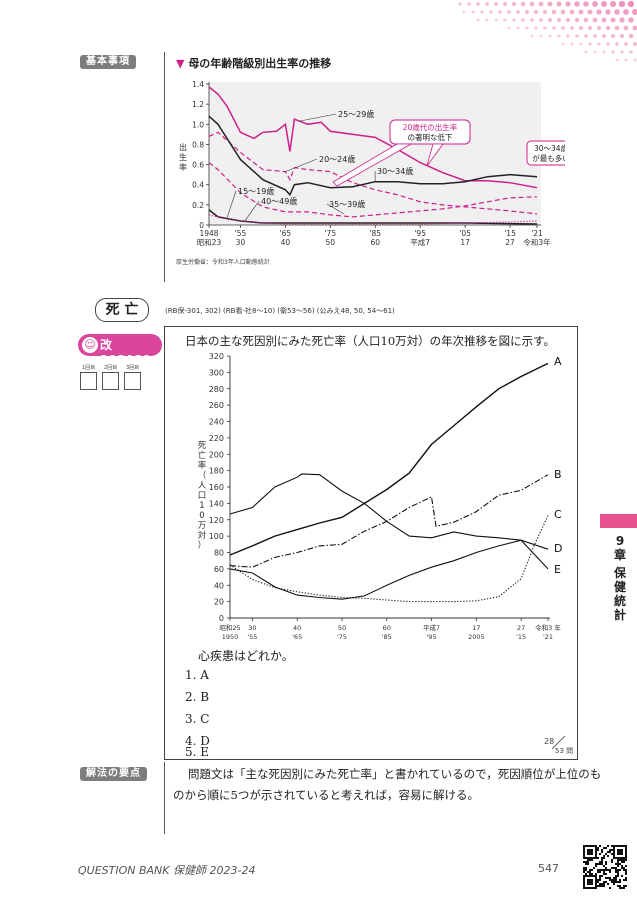  I want to click on y-tick-label: 0, so click(221, 618).